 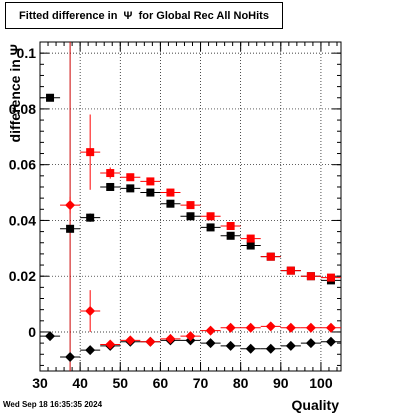 What do you see at coordinates (15, 93) in the screenshot?
I see `y-axis-title: difference in Ψ` at bounding box center [15, 93].